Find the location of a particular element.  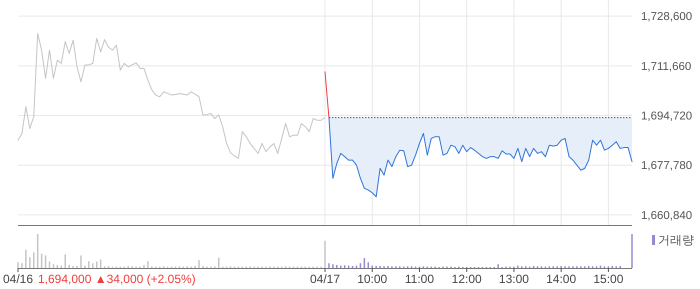

y-tick-label: 1,694,720 is located at coordinates (666, 116).